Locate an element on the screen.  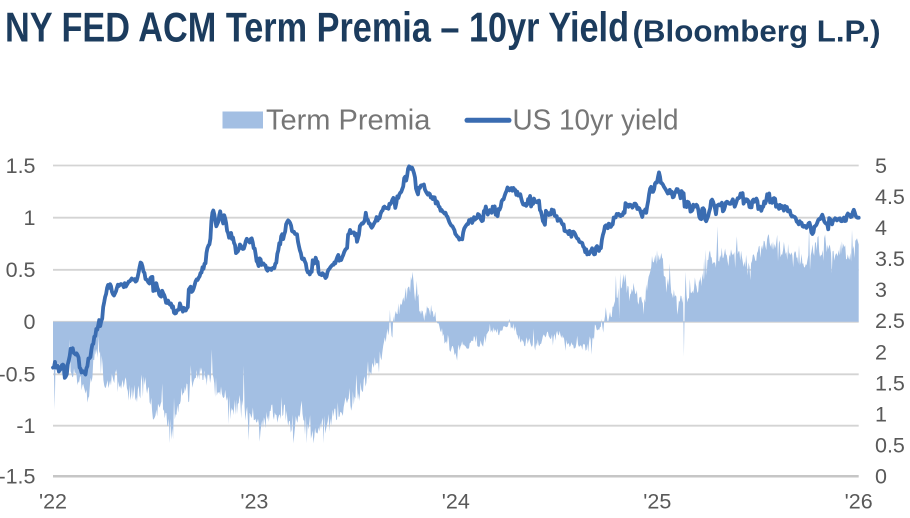
svg-text: US 10yr yield is located at coordinates (596, 121).